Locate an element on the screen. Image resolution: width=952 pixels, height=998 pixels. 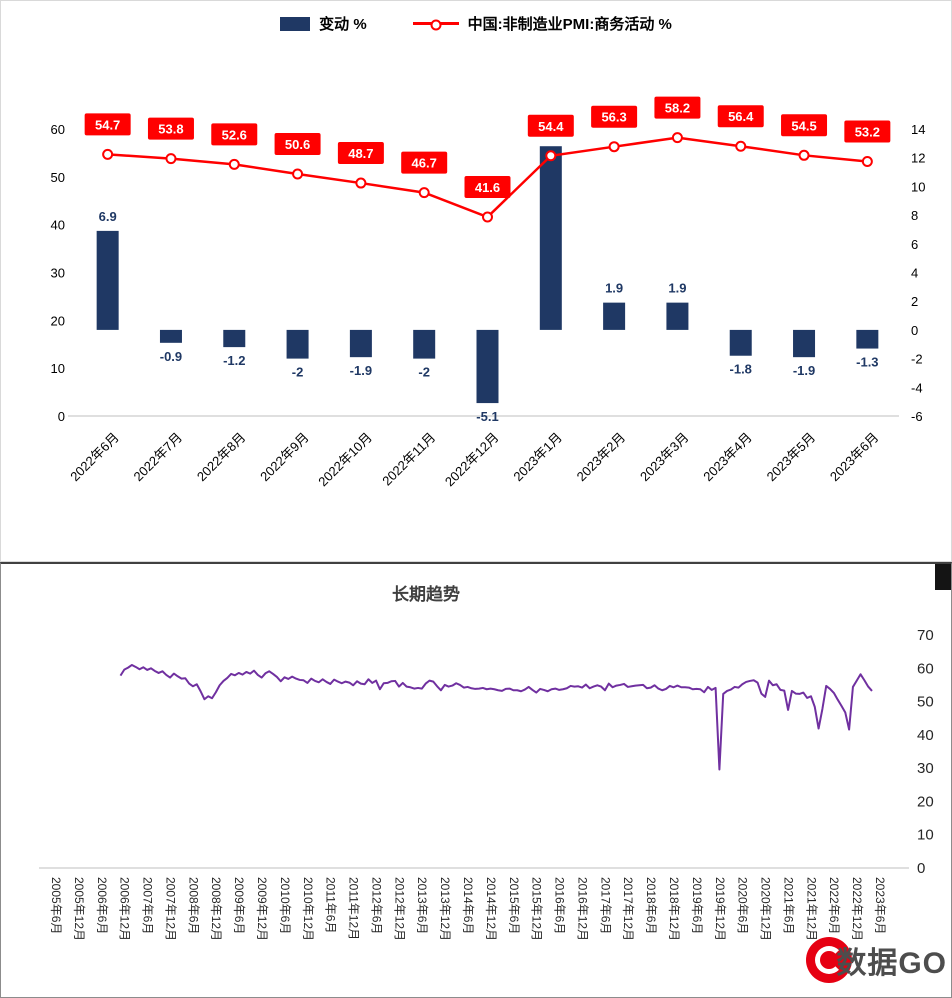
x-axis-label: 2014年6月 is located at coordinates (468, 905).